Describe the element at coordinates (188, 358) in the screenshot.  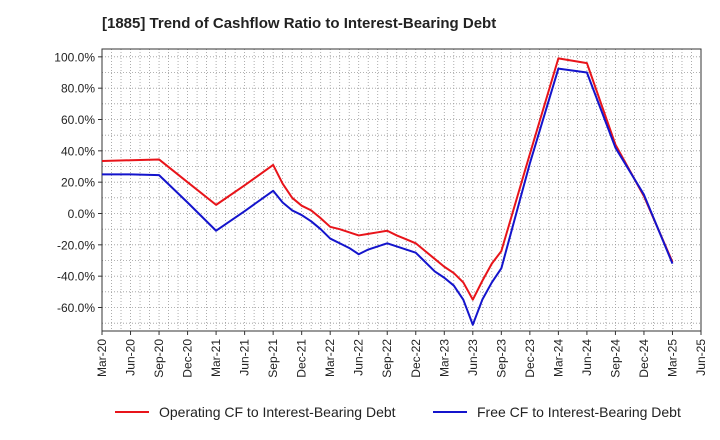
I see `x-tick-label: Dec-20` at that location.